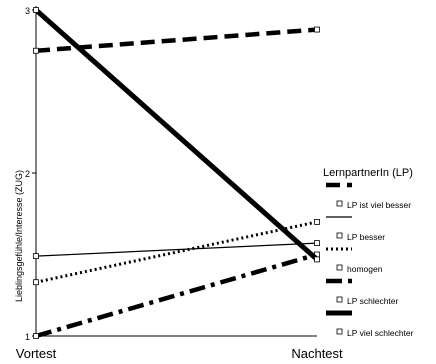 The width and height of the screenshot is (436, 364). I want to click on y-tick-label: 3, so click(27, 11).